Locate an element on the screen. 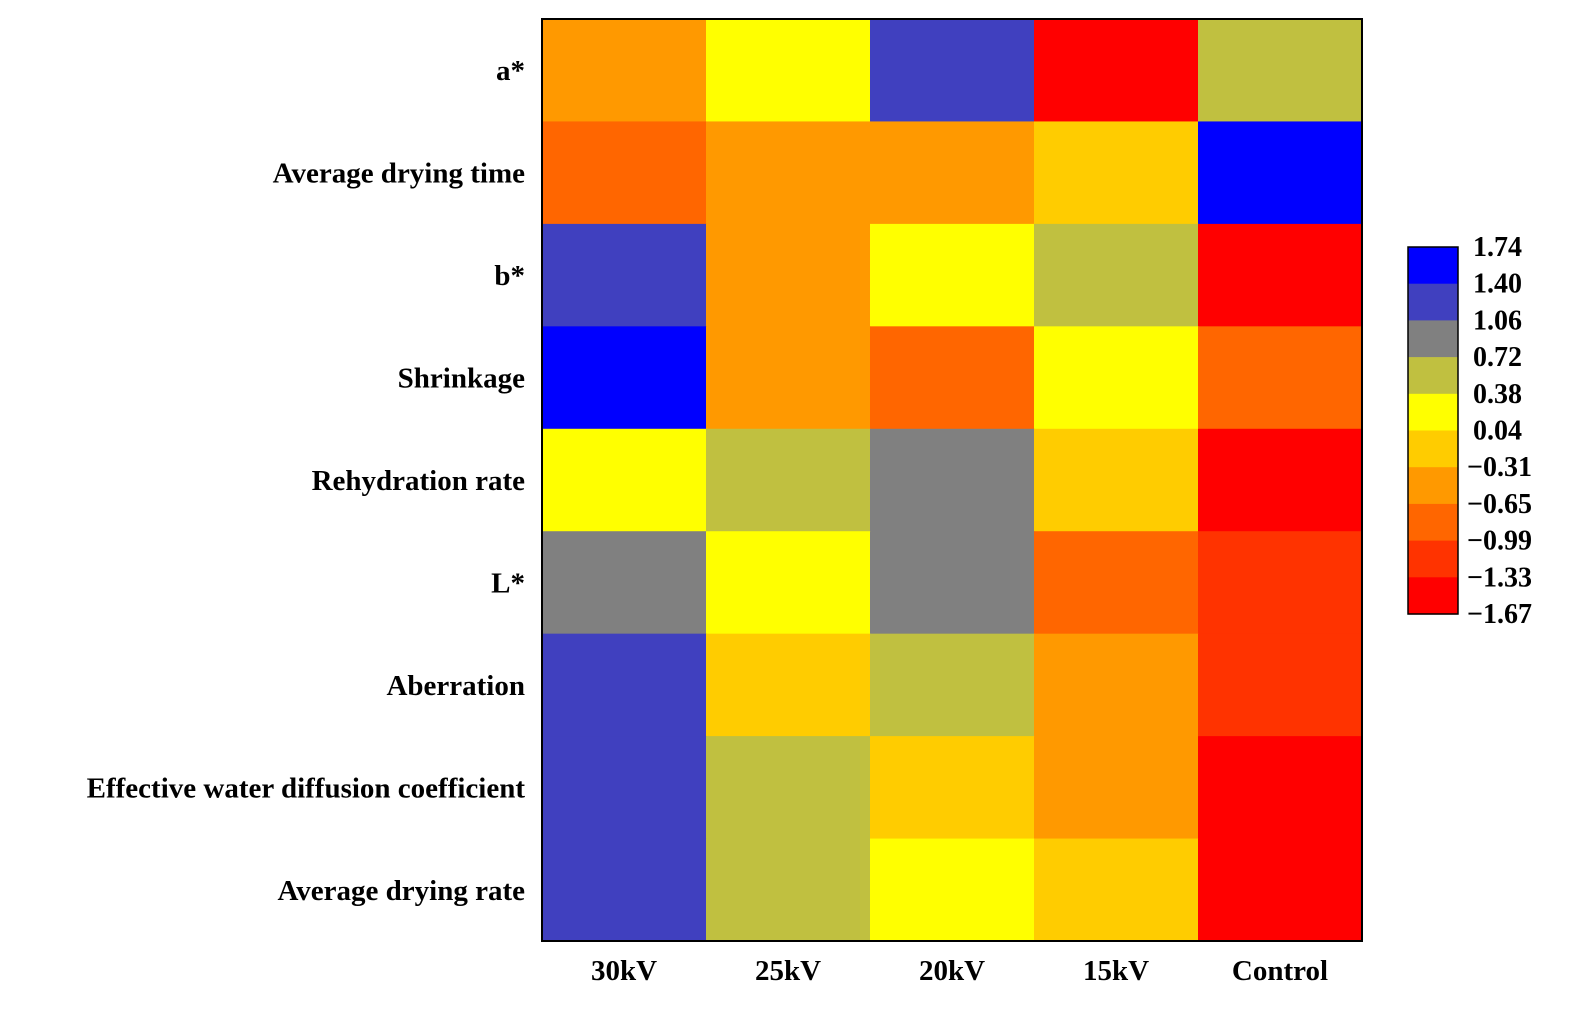  legend-tick-label: −0.65 is located at coordinates (1499, 504).